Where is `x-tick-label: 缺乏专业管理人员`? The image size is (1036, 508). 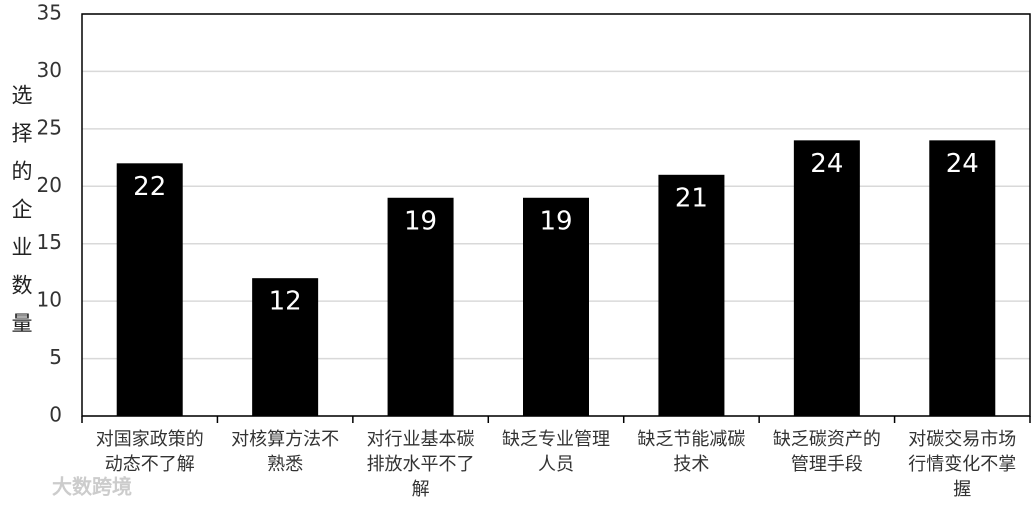 x-tick-label: 缺乏专业管理人员 is located at coordinates (556, 452).